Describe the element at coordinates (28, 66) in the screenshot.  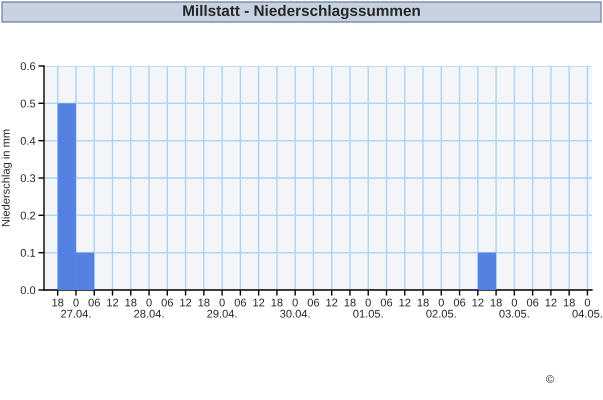
I see `y-tick-label: 0.6` at that location.